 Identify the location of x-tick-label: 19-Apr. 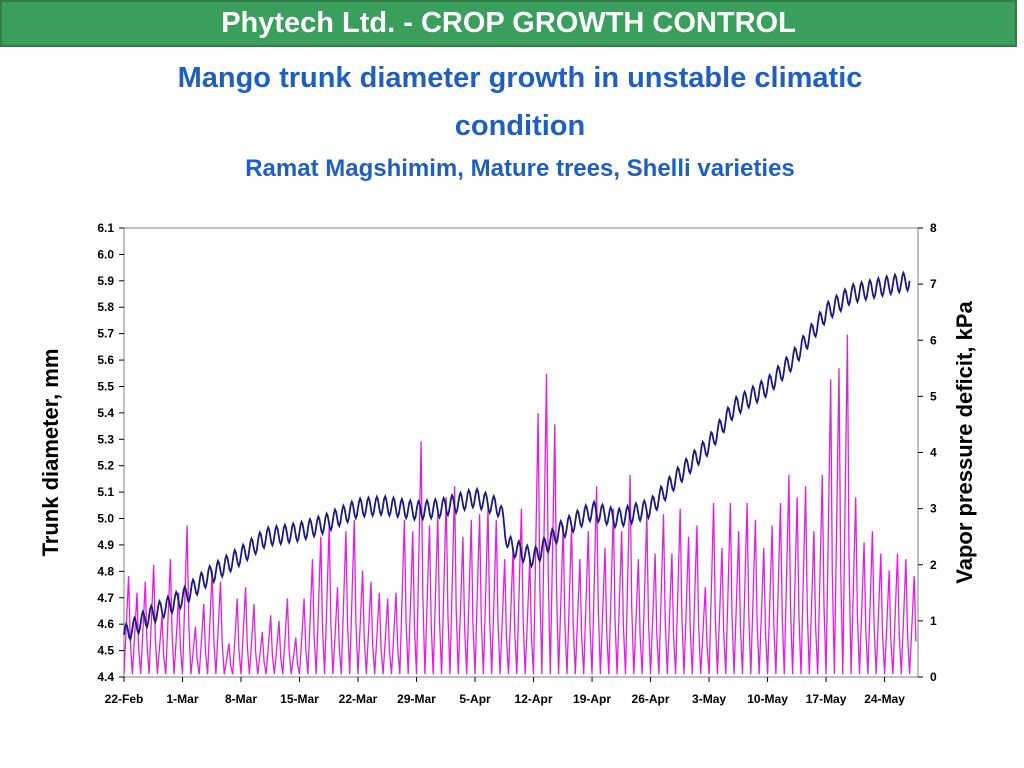
(592, 699).